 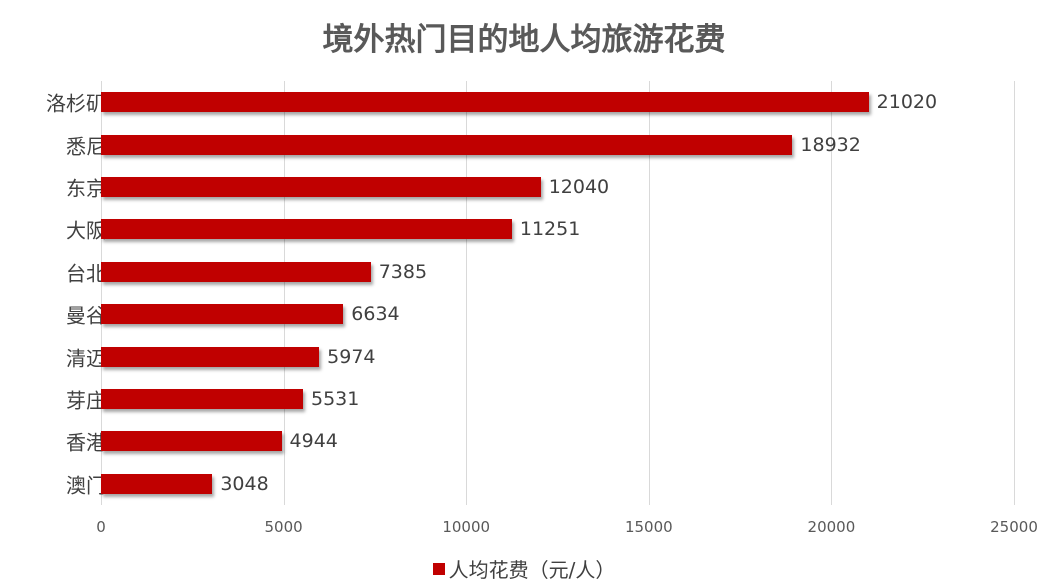 What do you see at coordinates (550, 229) in the screenshot?
I see `data-label: 11251` at bounding box center [550, 229].